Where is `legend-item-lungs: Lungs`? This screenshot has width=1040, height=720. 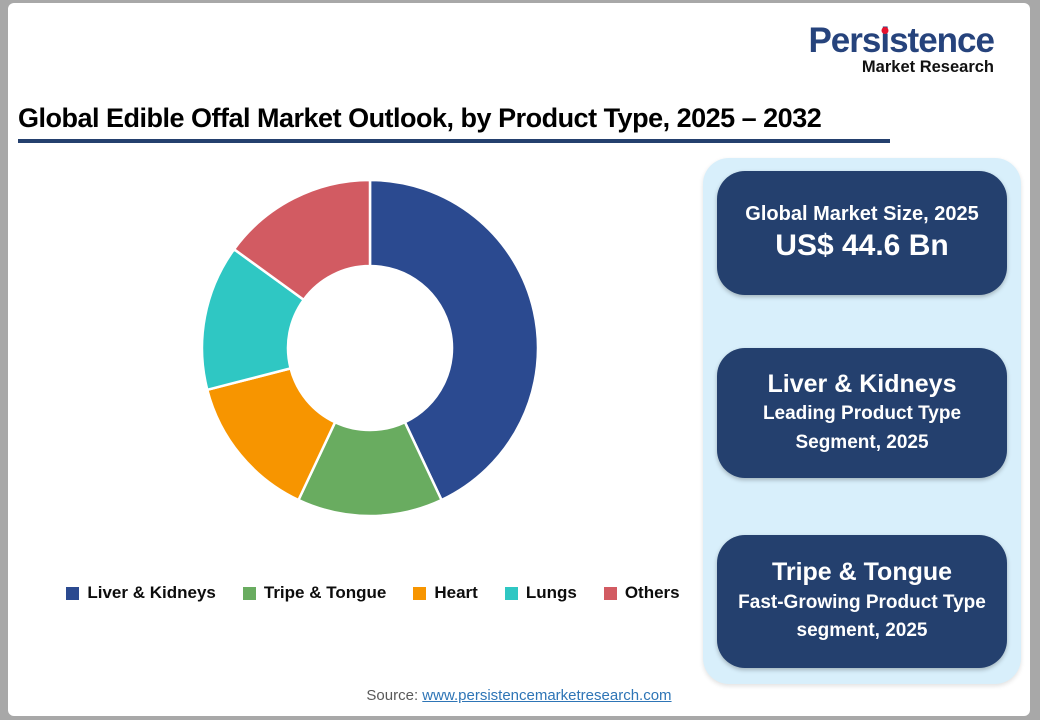
legend-item-lungs: Lungs is located at coordinates (540, 593).